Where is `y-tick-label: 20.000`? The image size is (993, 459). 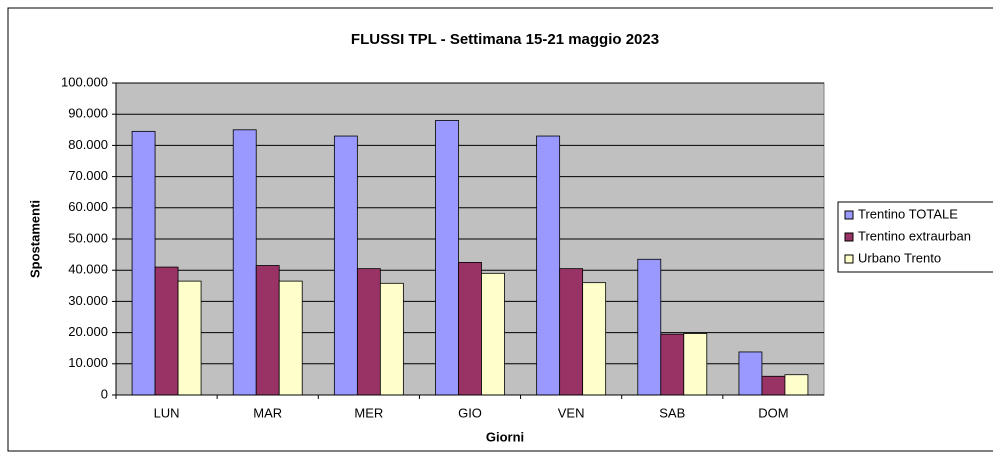
y-tick-label: 20.000 is located at coordinates (88, 331).